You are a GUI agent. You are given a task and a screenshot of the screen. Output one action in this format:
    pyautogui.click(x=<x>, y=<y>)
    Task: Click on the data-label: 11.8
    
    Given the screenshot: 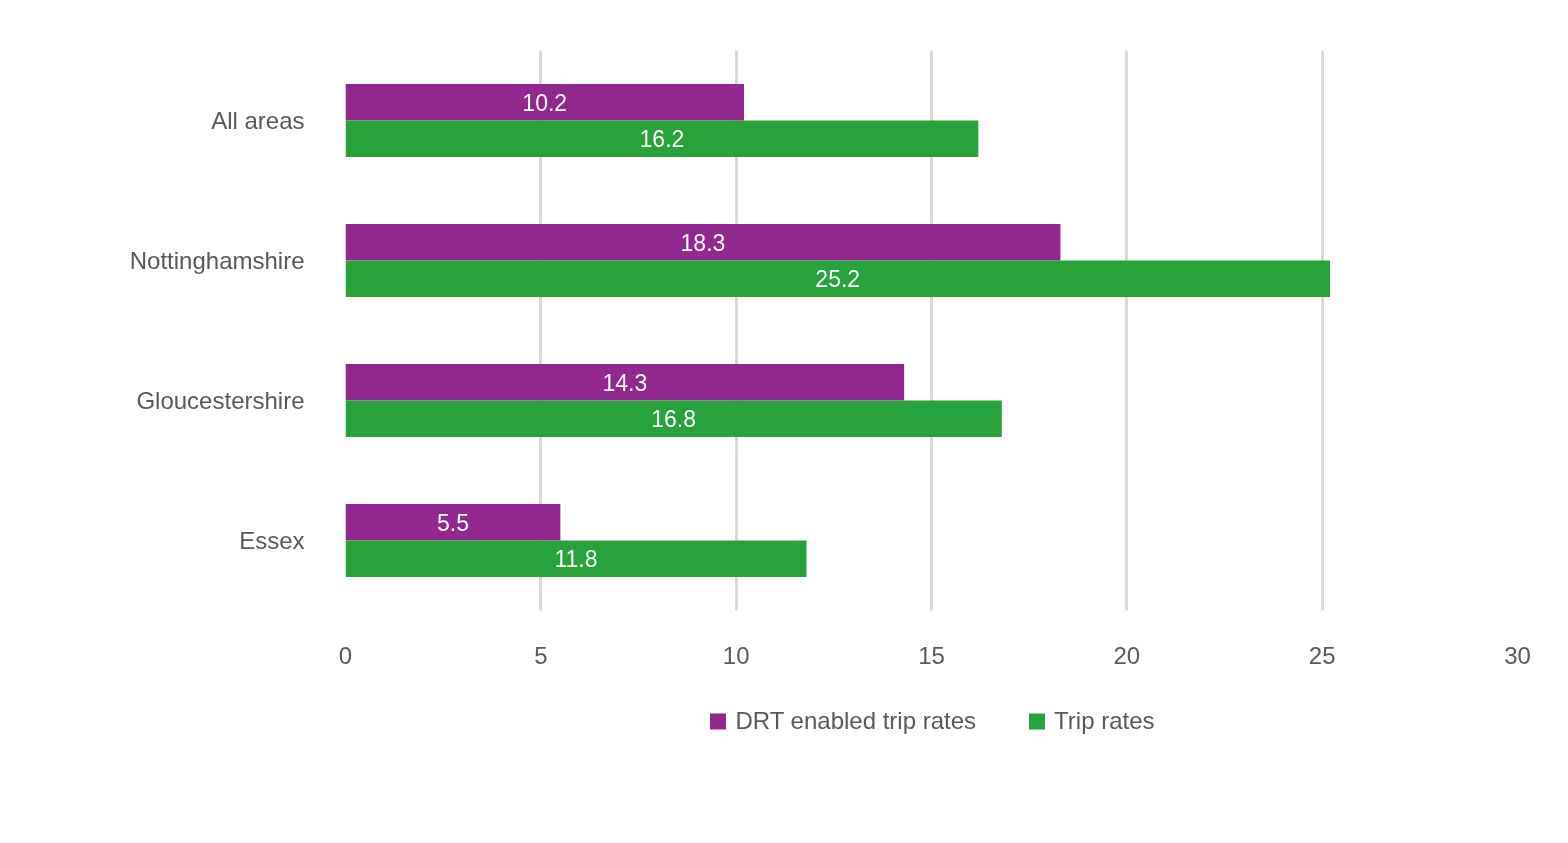 What is the action you would take?
    pyautogui.click(x=576, y=559)
    